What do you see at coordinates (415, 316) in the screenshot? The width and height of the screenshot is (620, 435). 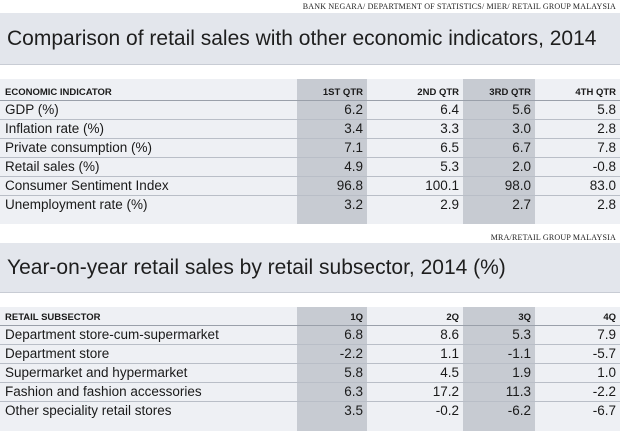 I see `column-header: 2Q` at bounding box center [415, 316].